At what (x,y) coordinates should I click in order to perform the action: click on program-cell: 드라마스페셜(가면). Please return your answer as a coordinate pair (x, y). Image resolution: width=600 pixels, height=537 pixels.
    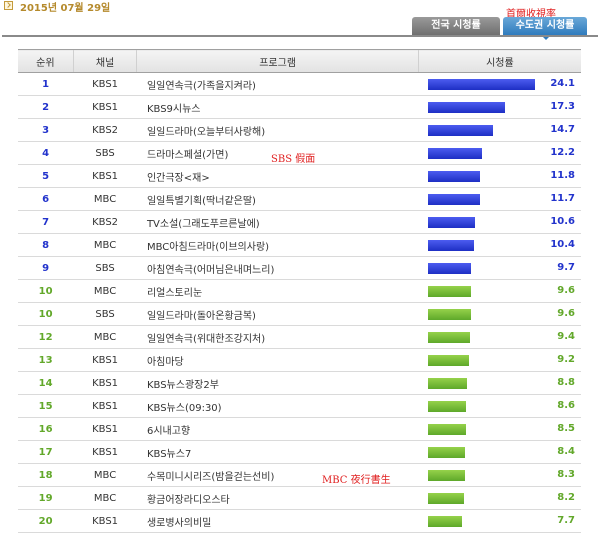
    Looking at the image, I should click on (277, 153).